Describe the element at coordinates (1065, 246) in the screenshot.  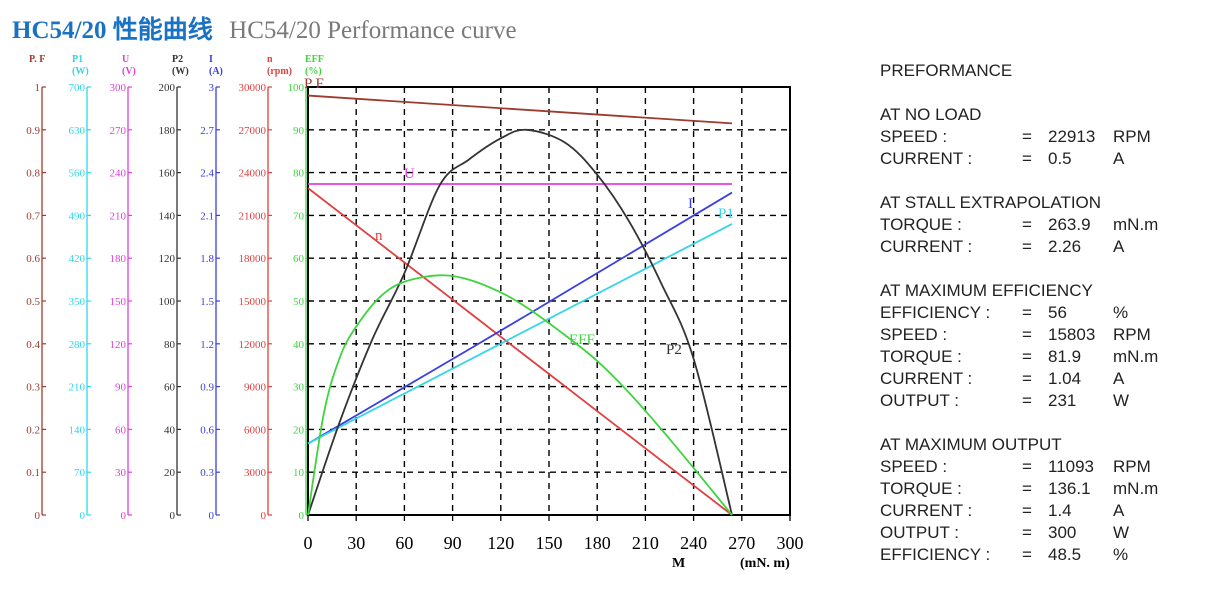
I see `row-value: 2.26` at that location.